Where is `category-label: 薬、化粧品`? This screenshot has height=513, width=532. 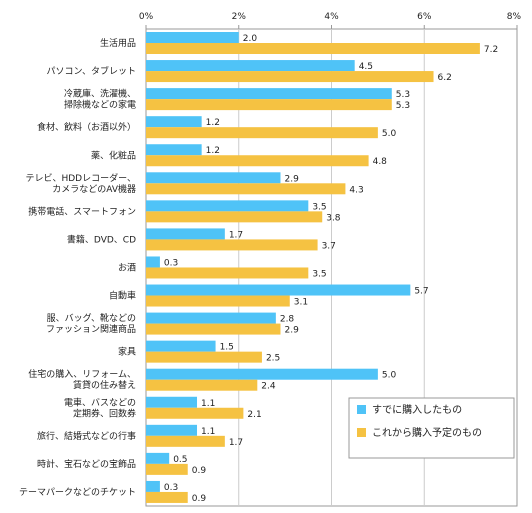 category-label: 薬、化粧品 is located at coordinates (113, 155).